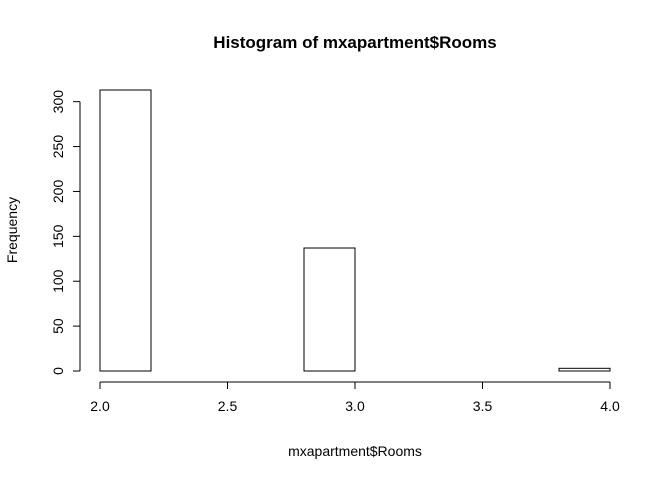  I want to click on y-tick-label-0: 0, so click(58, 371).